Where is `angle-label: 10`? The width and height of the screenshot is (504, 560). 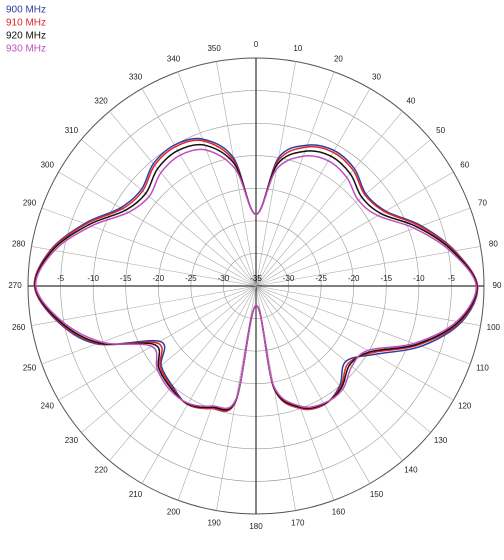
angle-label: 10 is located at coordinates (297, 48).